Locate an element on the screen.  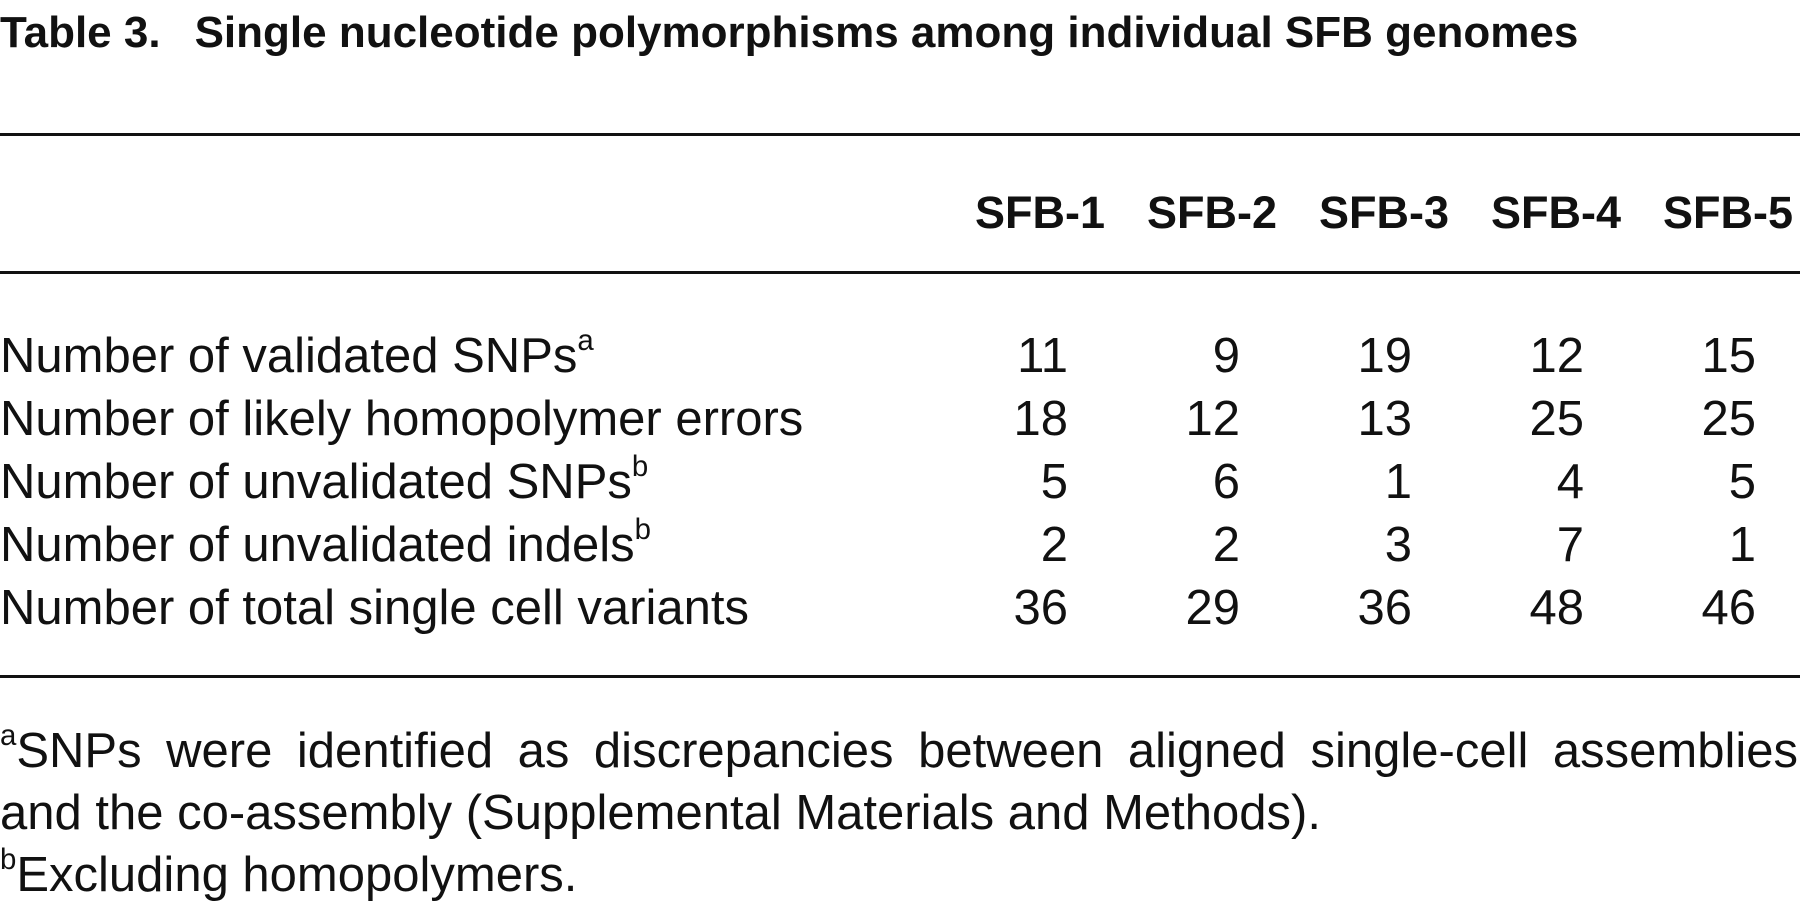
title-label: Table 3. is located at coordinates (80, 32).